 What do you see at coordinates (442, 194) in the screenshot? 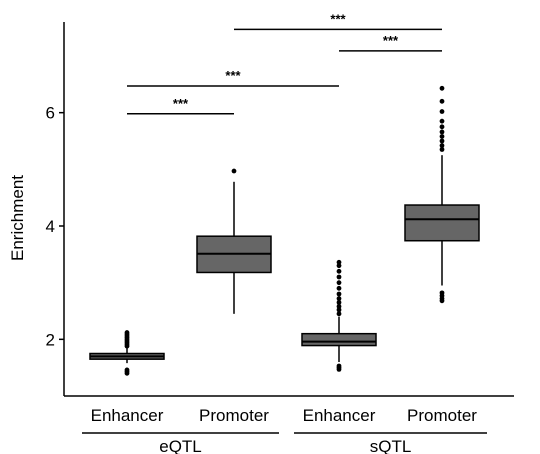
I see `boxplot-sqtl-promoter` at bounding box center [442, 194].